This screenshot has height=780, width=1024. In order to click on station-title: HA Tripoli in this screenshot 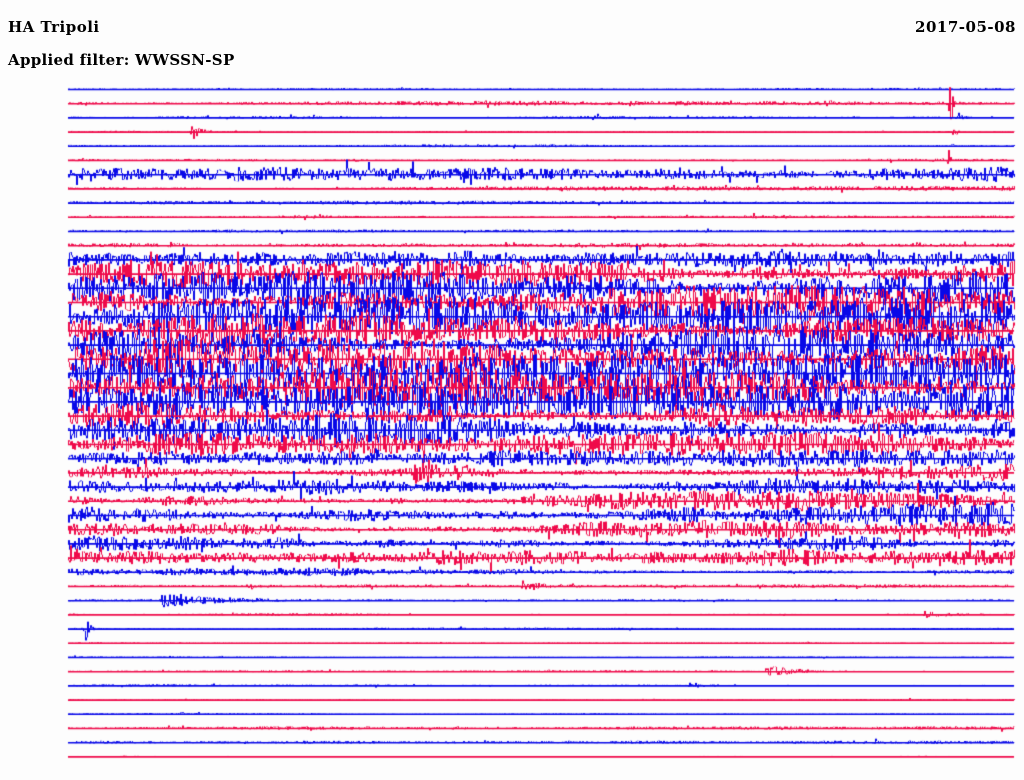, I will do `click(54, 27)`.